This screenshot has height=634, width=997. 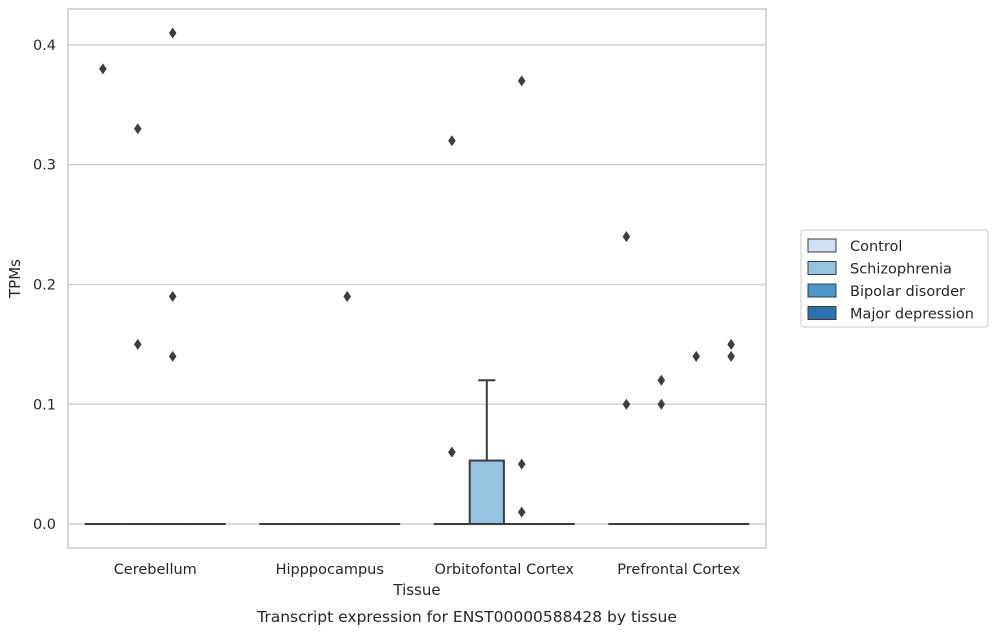 What do you see at coordinates (44, 166) in the screenshot?
I see `y-tick-label: 0.3` at bounding box center [44, 166].